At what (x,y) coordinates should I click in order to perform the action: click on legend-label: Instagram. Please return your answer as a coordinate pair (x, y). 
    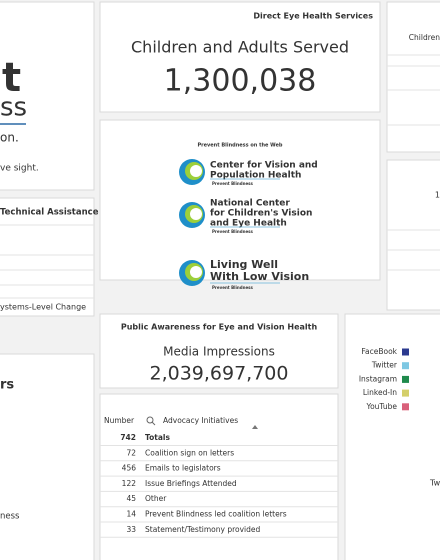
    Looking at the image, I should click on (378, 378).